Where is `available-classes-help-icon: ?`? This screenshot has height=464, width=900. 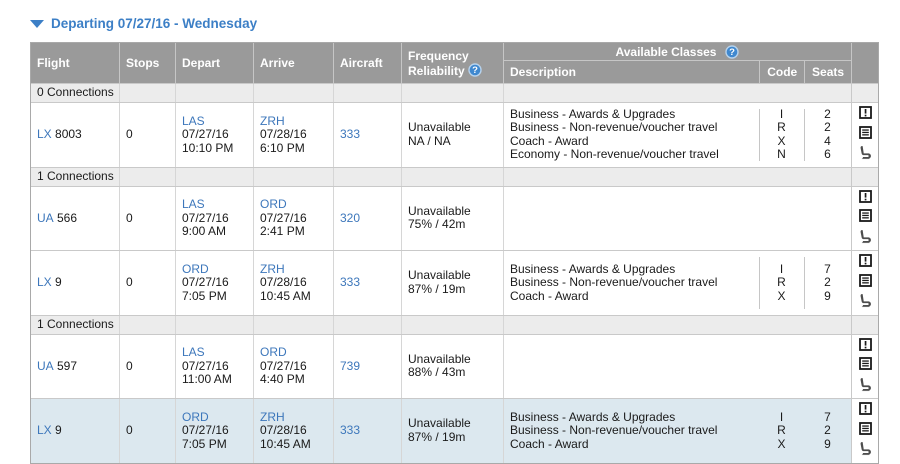 available-classes-help-icon: ? is located at coordinates (732, 51).